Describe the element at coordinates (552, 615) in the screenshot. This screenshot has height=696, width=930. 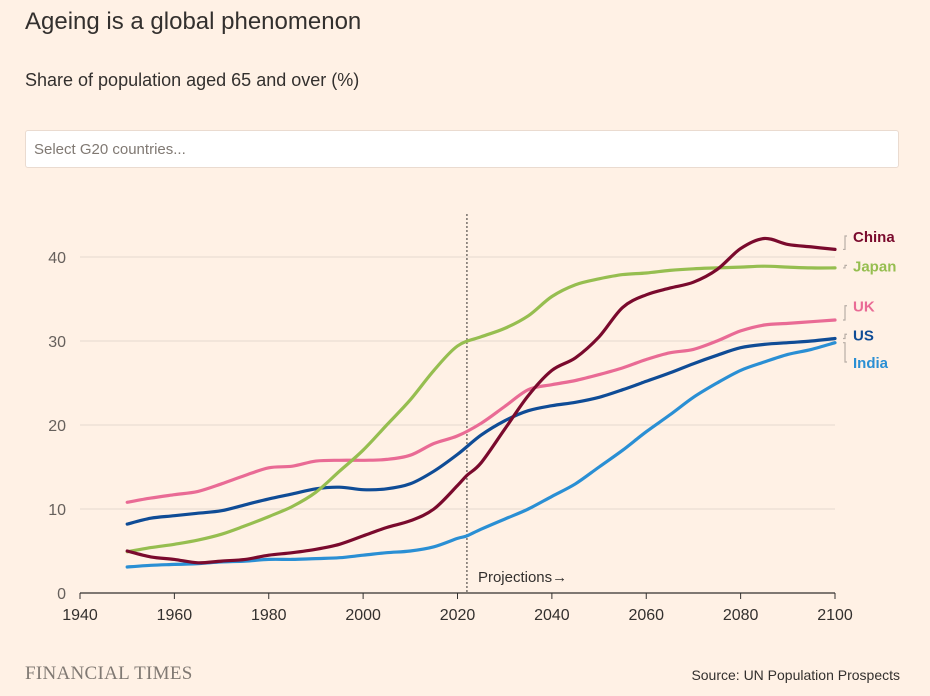
I see `x-tick-label: 2040` at that location.